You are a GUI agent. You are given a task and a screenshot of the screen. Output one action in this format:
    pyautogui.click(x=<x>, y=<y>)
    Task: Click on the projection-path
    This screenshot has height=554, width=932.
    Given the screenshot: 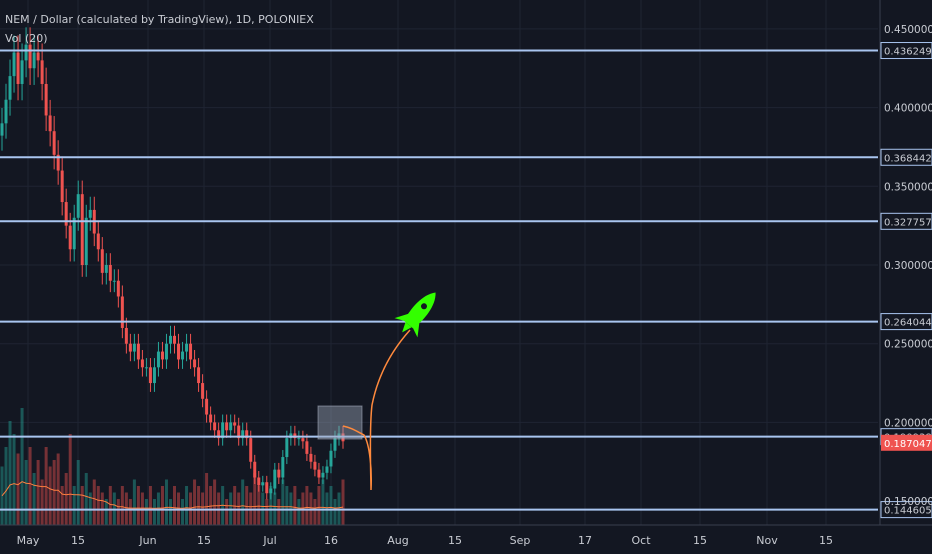 What is the action you would take?
    pyautogui.click(x=376, y=410)
    